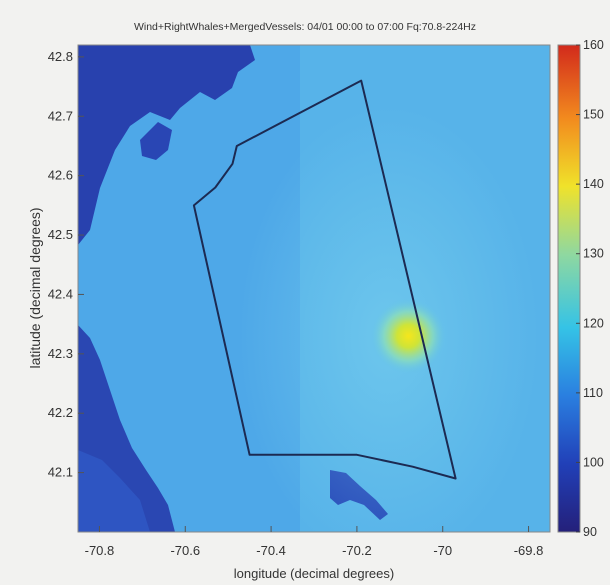 The width and height of the screenshot is (610, 585). What do you see at coordinates (569, 288) in the screenshot?
I see `colorbar` at bounding box center [569, 288].